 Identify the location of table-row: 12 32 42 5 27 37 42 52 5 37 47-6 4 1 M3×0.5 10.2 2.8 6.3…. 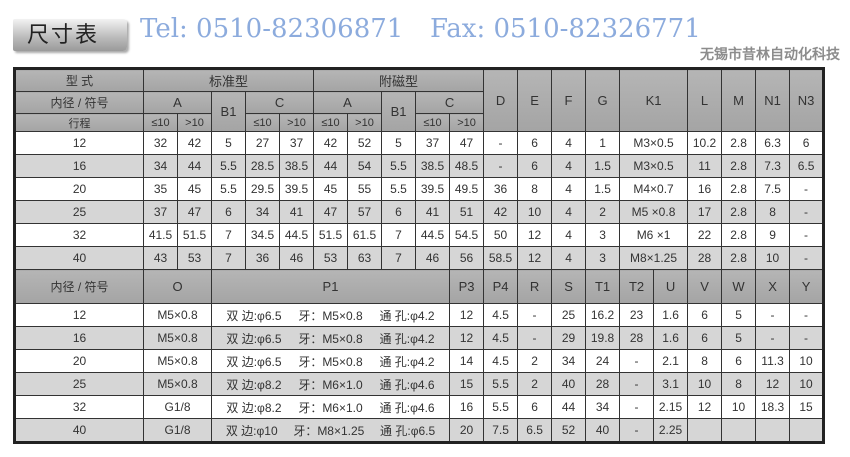
(419, 143).